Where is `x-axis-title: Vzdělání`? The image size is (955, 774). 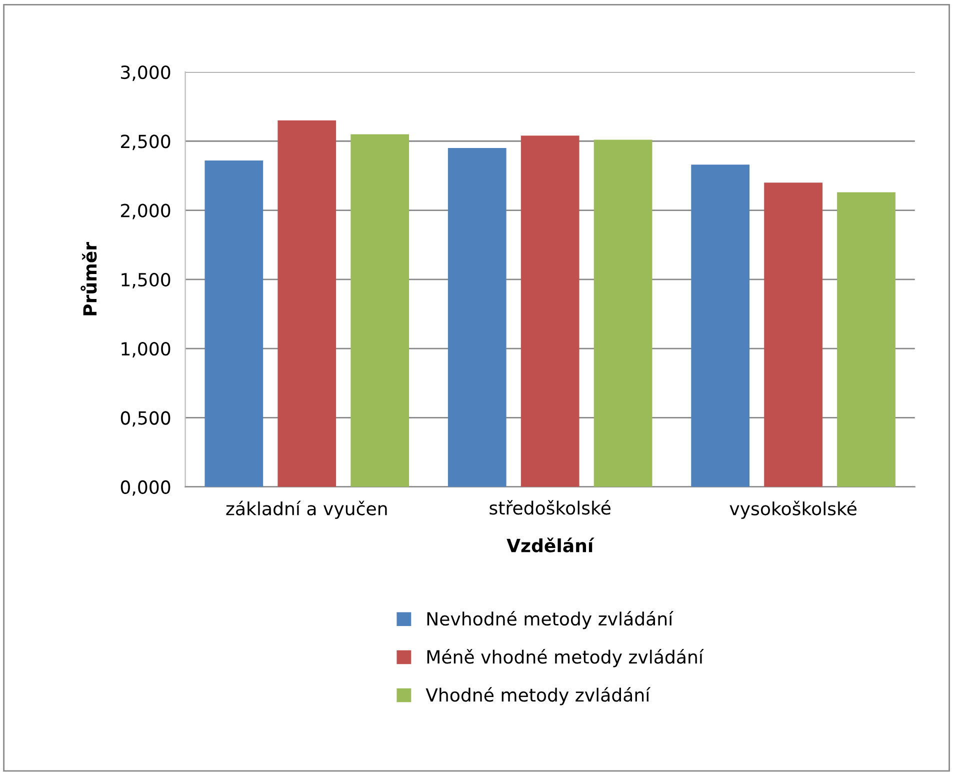 x-axis-title: Vzdělání is located at coordinates (550, 545).